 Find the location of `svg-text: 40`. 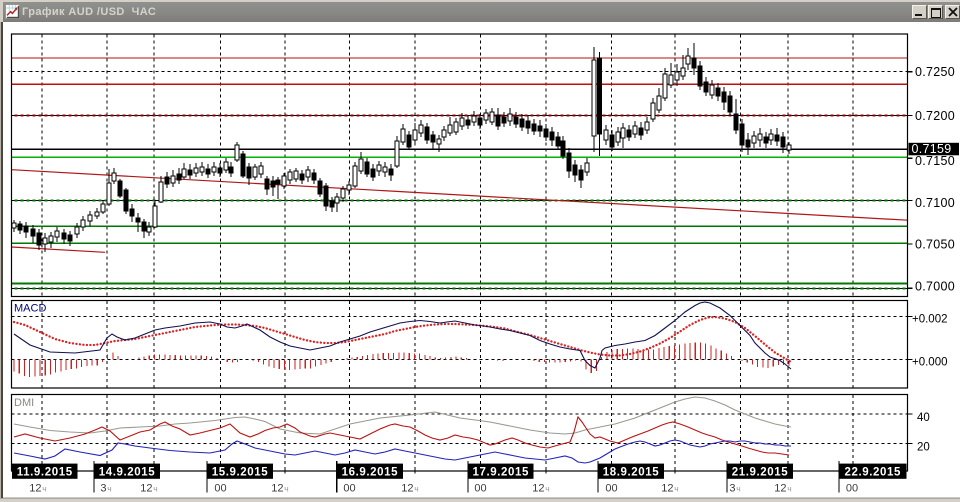

svg-text: 40 is located at coordinates (923, 418).